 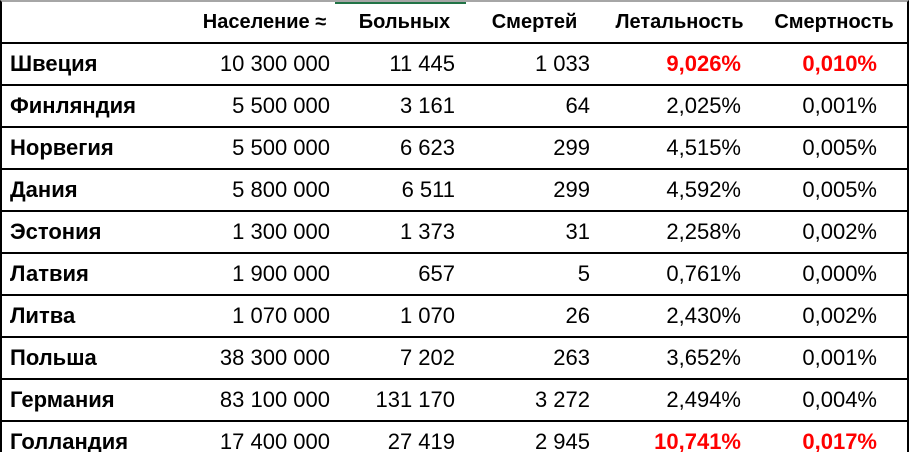 I want to click on cell-cases: 27 419, so click(x=404, y=436).